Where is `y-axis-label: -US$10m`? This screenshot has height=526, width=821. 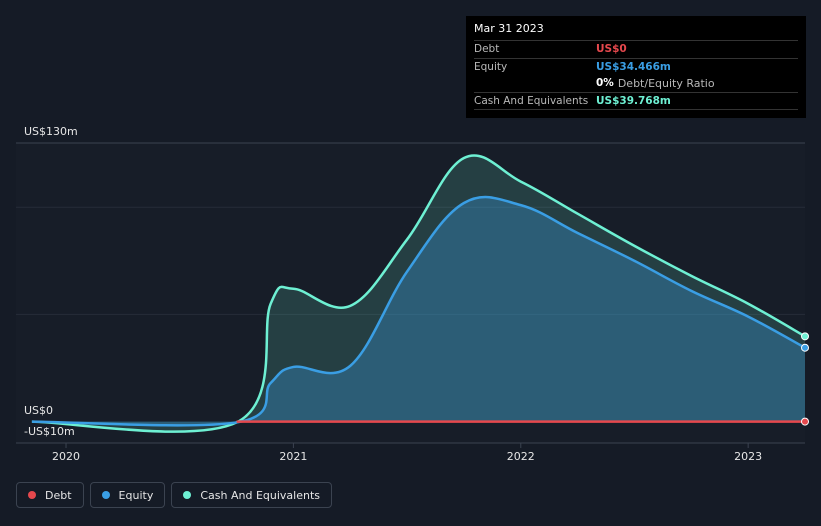
y-axis-label: -US$10m is located at coordinates (49, 431).